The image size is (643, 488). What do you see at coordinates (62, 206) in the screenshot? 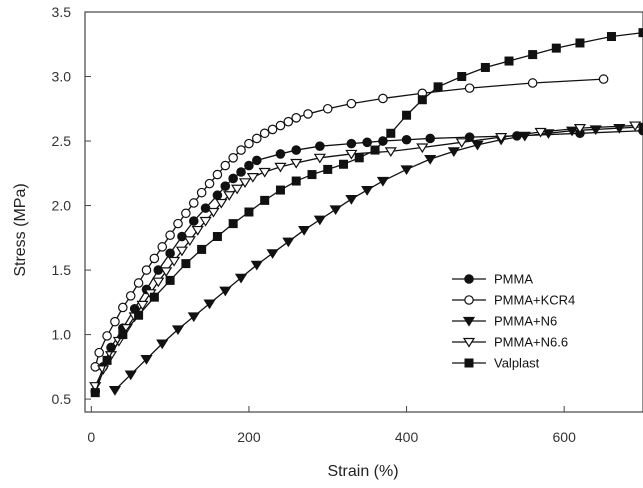
I see `y-tick-label: 2.0` at bounding box center [62, 206].